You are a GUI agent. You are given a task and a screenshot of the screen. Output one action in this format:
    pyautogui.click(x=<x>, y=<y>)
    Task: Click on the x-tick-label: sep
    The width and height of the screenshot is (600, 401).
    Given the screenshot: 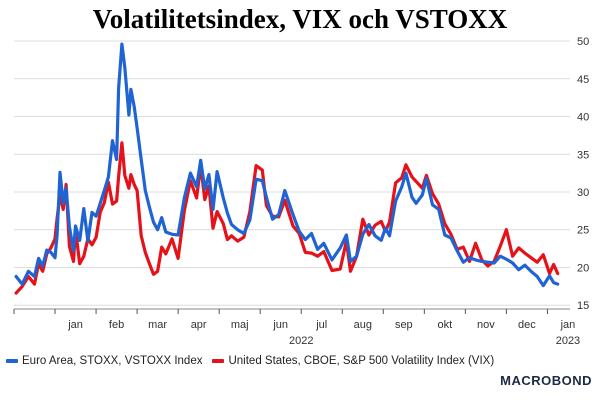 What is the action you would take?
    pyautogui.click(x=404, y=325)
    